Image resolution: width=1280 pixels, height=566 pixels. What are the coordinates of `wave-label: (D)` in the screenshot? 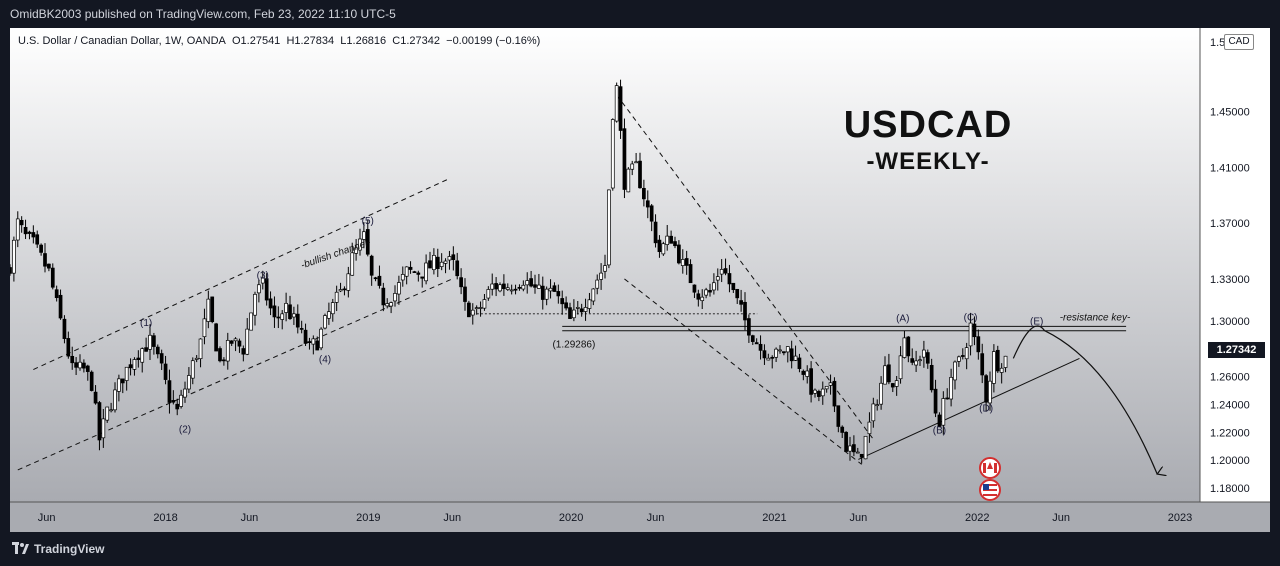 It's located at (986, 408).